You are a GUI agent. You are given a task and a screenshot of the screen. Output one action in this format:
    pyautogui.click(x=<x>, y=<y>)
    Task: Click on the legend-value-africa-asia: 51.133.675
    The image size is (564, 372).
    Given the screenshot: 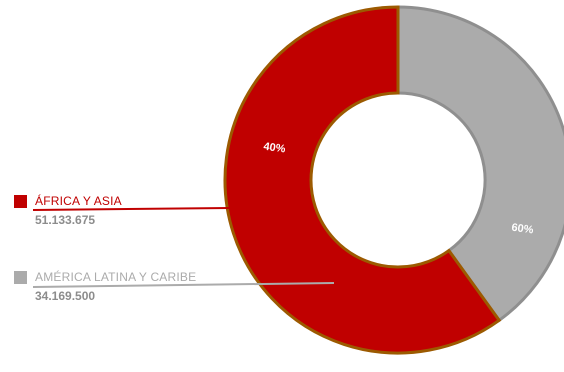 What is the action you would take?
    pyautogui.click(x=65, y=220)
    